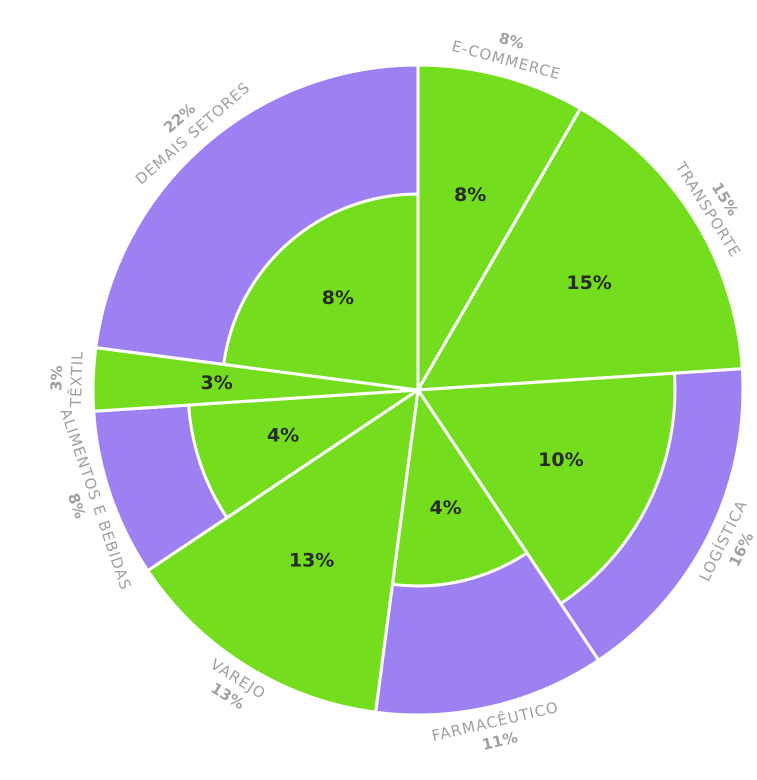 The width and height of the screenshot is (757, 780). I want to click on inner-label: 15%, so click(588, 283).